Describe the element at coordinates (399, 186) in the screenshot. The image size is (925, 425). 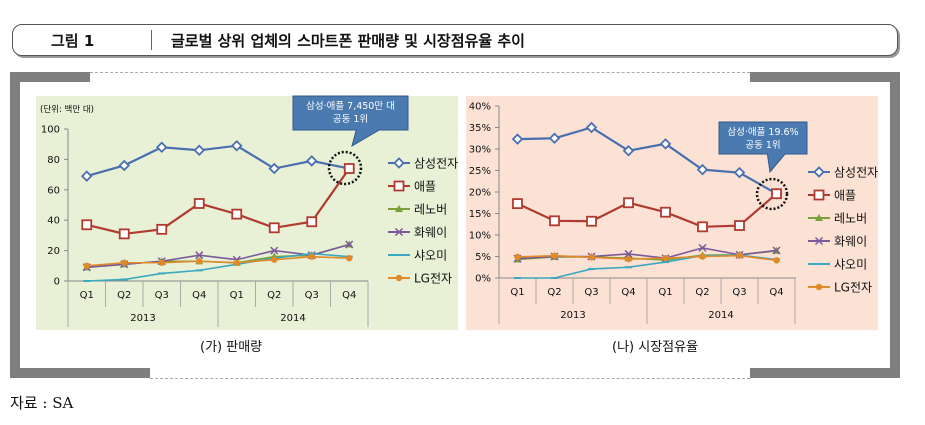
I see `legend-marker-apple` at that location.